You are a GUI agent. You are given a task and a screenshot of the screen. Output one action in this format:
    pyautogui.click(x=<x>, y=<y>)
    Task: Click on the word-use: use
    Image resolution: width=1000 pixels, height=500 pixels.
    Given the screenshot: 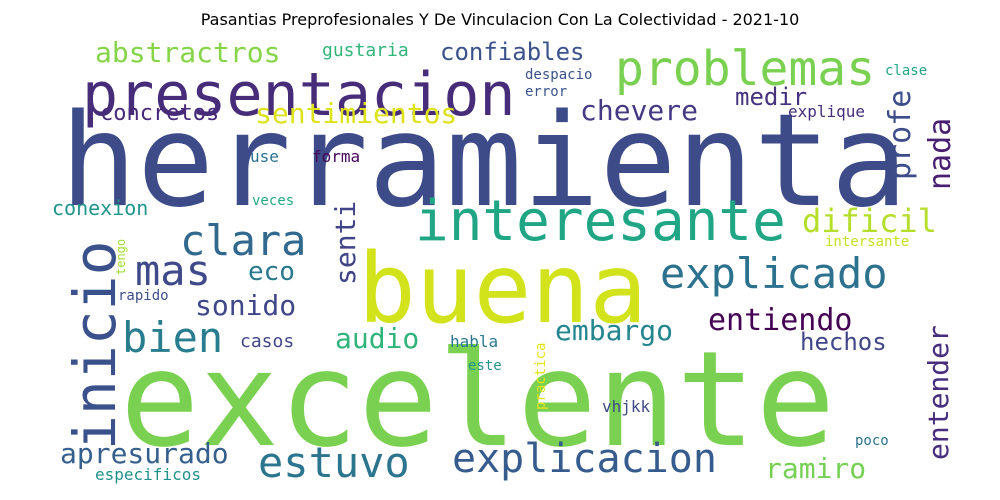 What is the action you would take?
    pyautogui.click(x=264, y=156)
    